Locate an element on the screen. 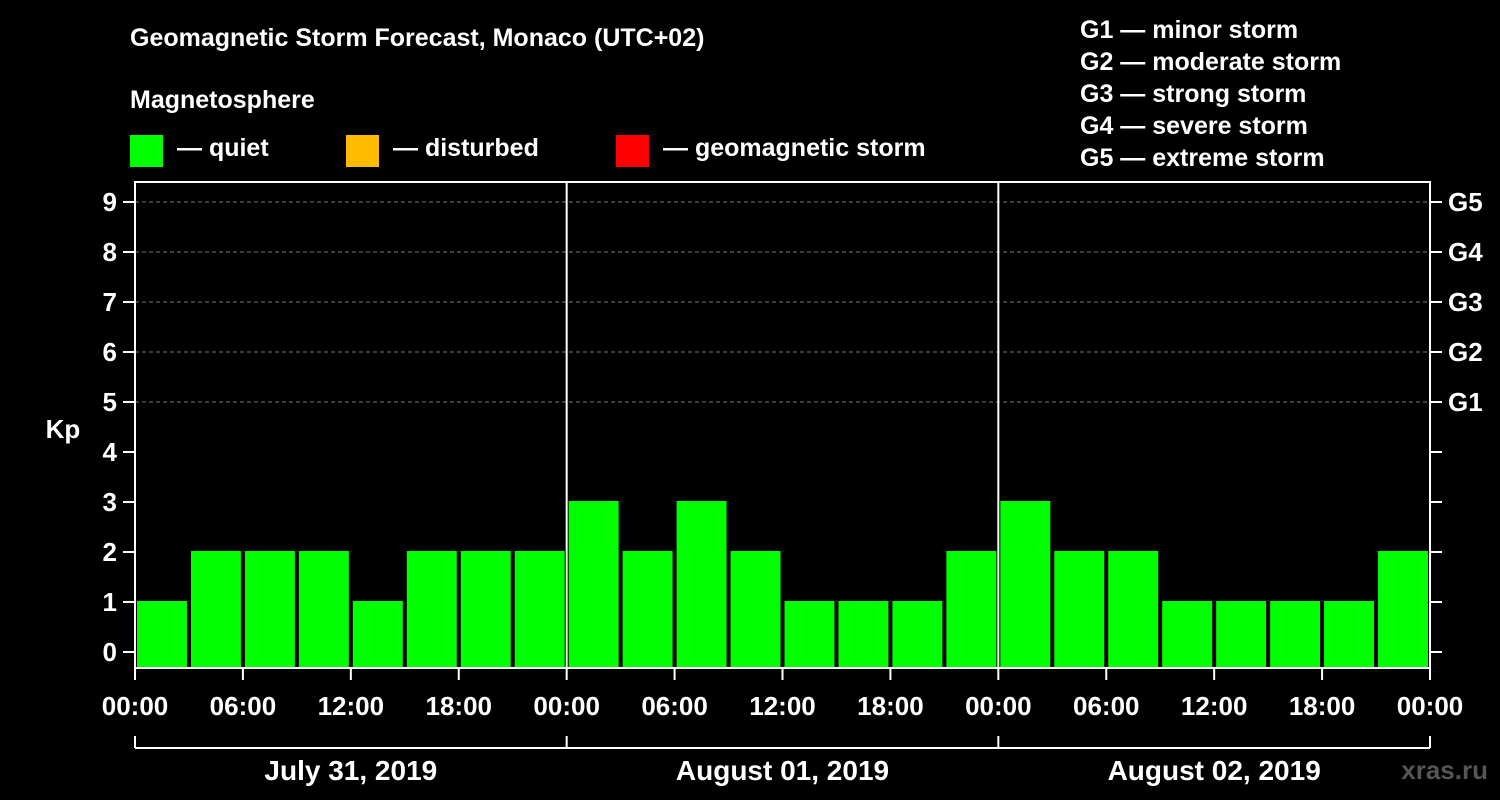  g-level-label: G3 is located at coordinates (1465, 302).